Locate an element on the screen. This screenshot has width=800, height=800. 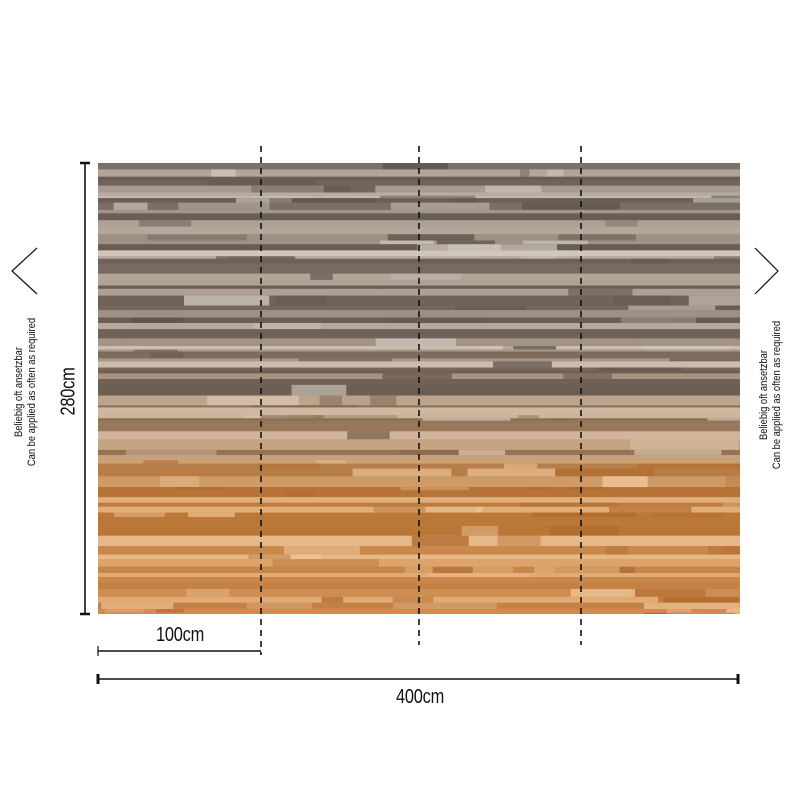
panel-width-label: 100cm is located at coordinates (180, 635).